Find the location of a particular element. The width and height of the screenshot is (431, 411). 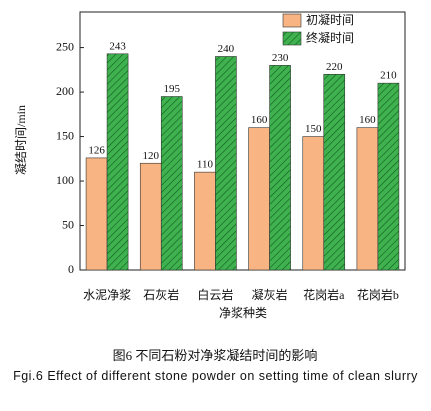

y-axis-title: 凝结时间/min is located at coordinates (20, 140).